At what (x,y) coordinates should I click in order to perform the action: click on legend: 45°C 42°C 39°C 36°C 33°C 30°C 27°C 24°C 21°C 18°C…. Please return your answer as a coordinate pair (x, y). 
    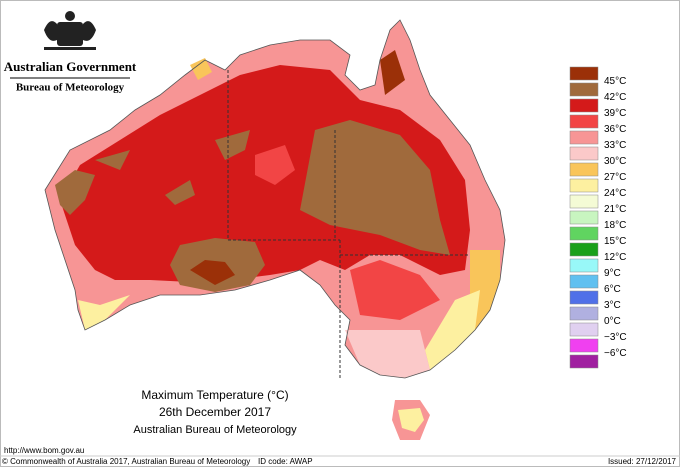
    Looking at the image, I should click on (598, 217).